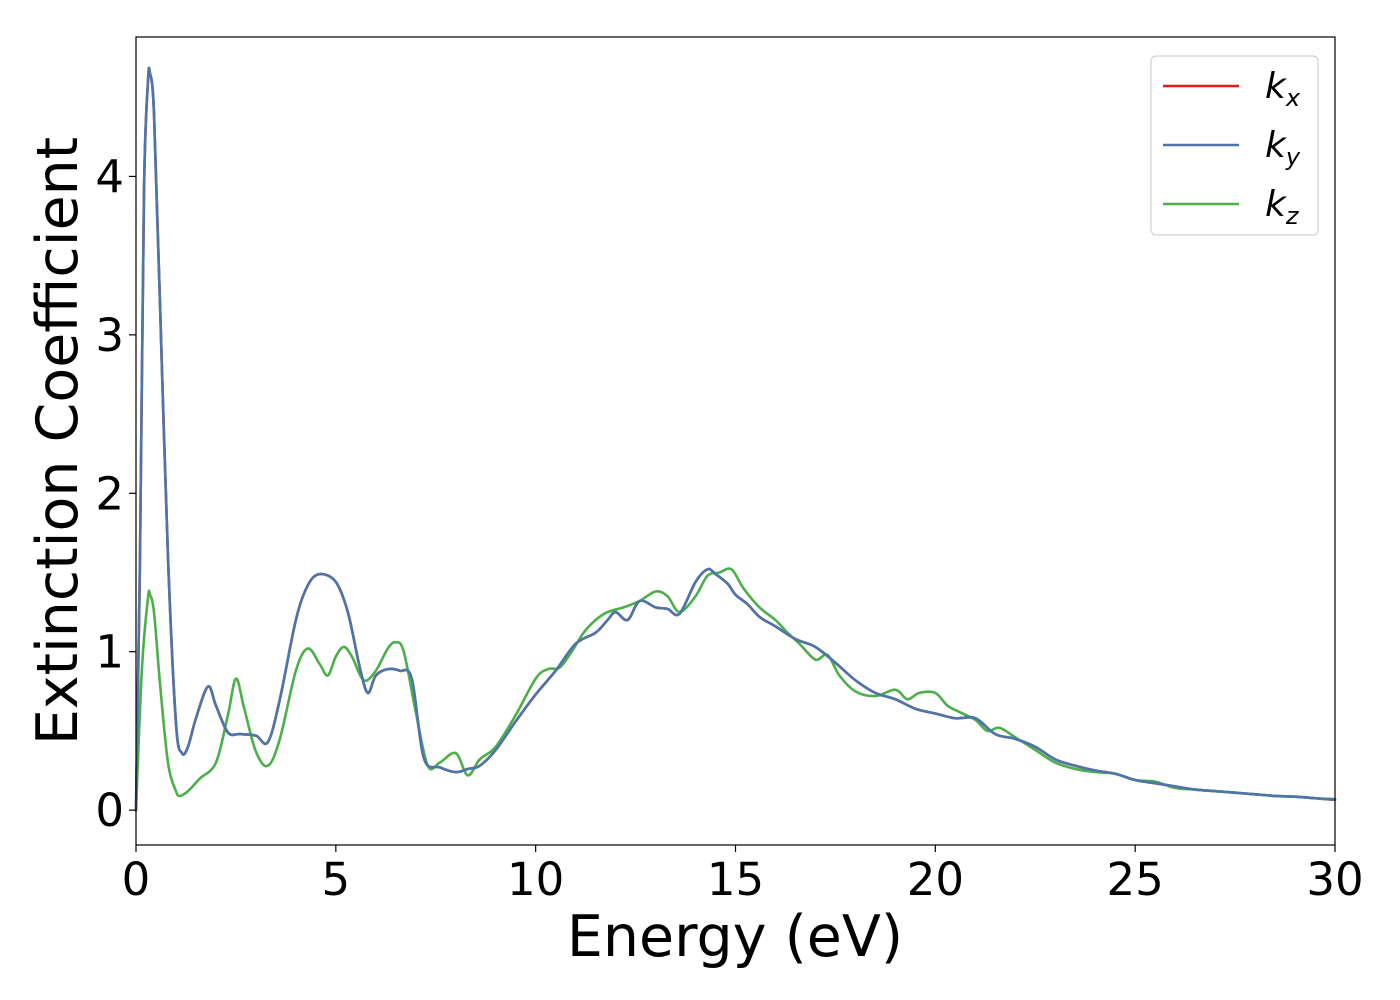 This screenshot has height=1000, width=1400. Describe the element at coordinates (1135, 879) in the screenshot. I see `x-tick-label: 25` at that location.